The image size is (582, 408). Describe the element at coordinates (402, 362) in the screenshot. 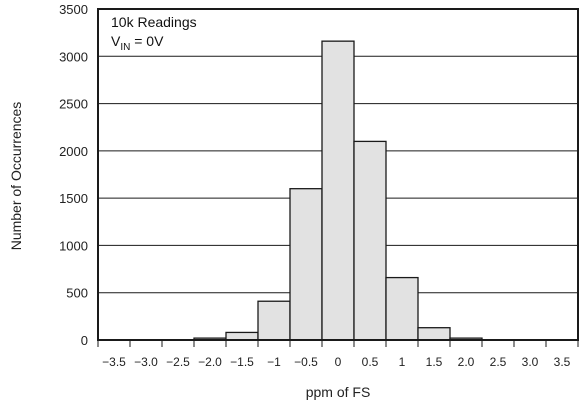

I see `x-tick-label: 1` at that location.